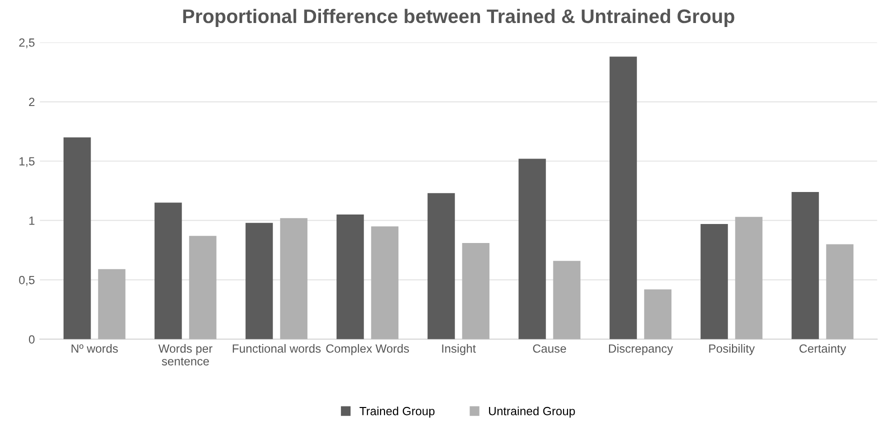 The image size is (886, 424). What do you see at coordinates (27, 43) in the screenshot?
I see `y-tick-label: 2,5` at bounding box center [27, 43].